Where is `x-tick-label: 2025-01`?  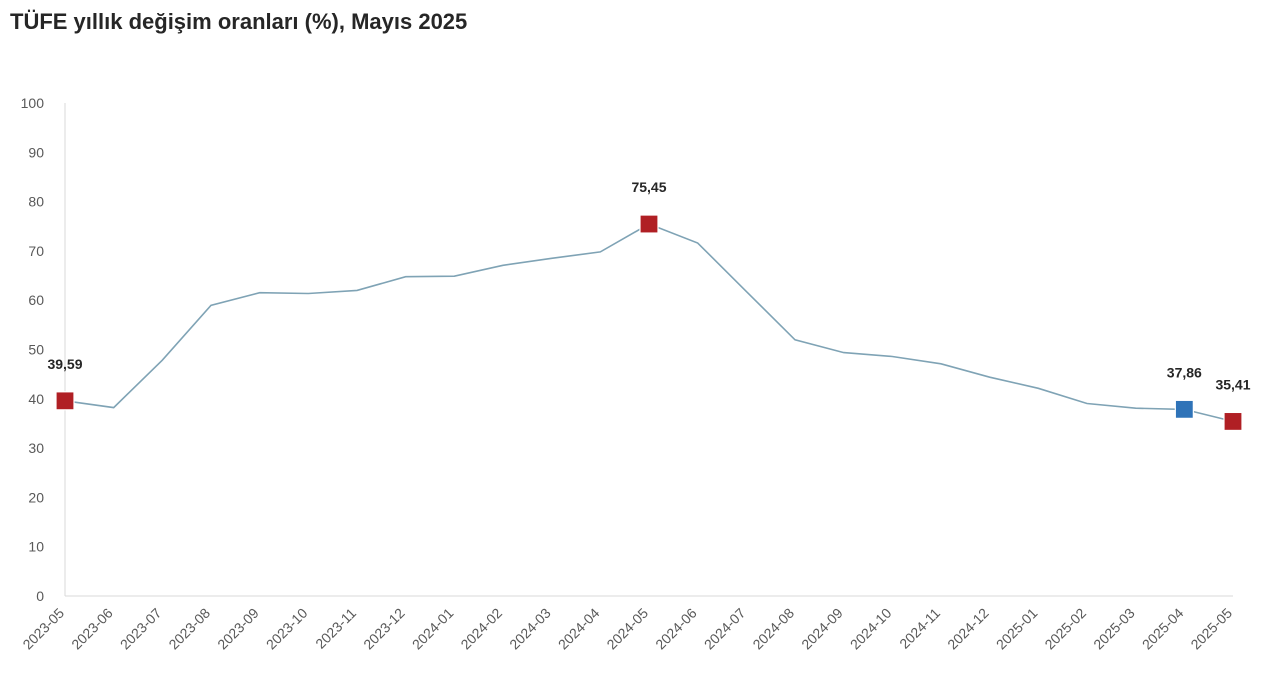 x-tick-label: 2025-01 is located at coordinates (1017, 629).